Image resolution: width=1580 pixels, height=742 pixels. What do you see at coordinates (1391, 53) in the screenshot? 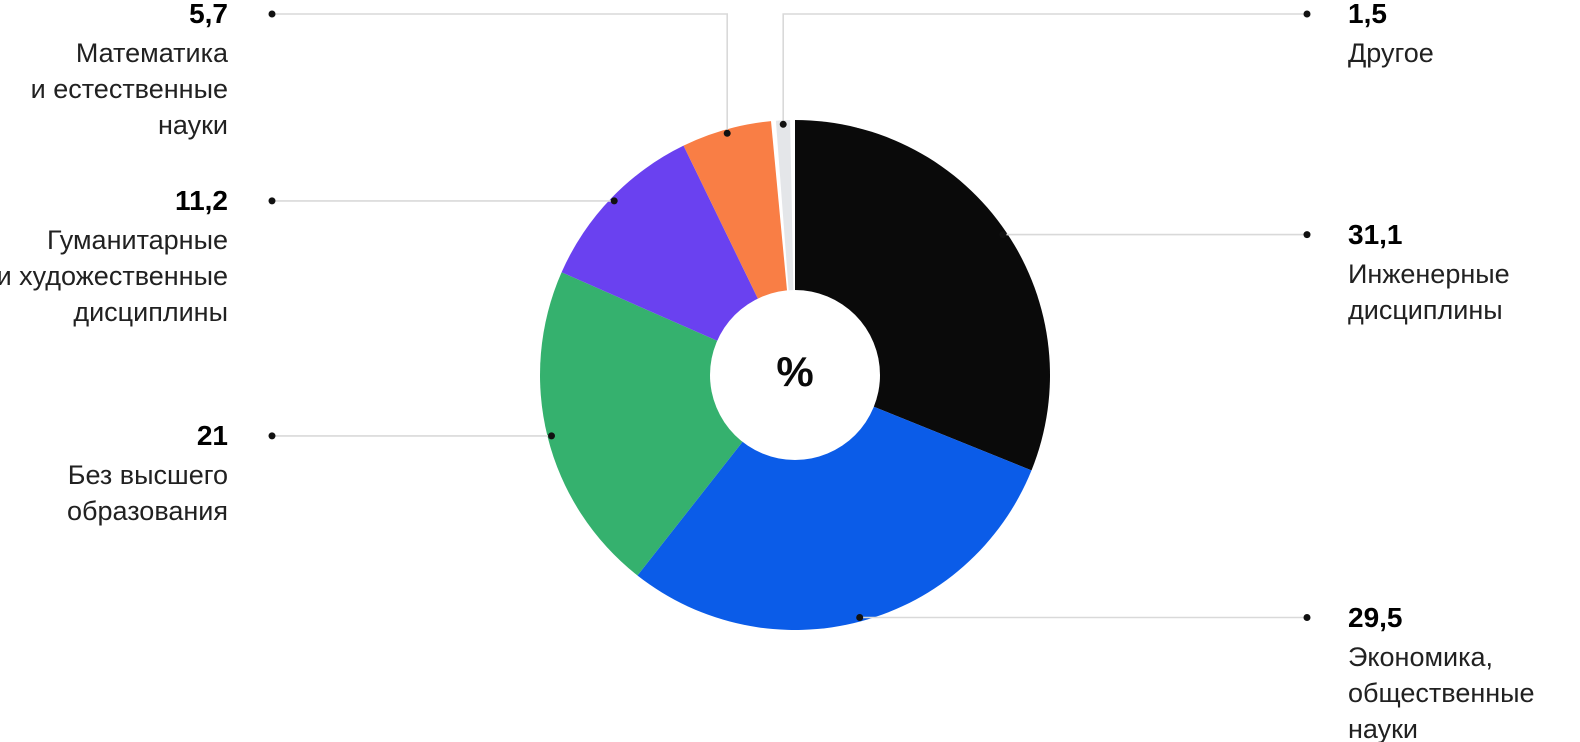
I see `slice-label-line: Другое` at bounding box center [1391, 53].